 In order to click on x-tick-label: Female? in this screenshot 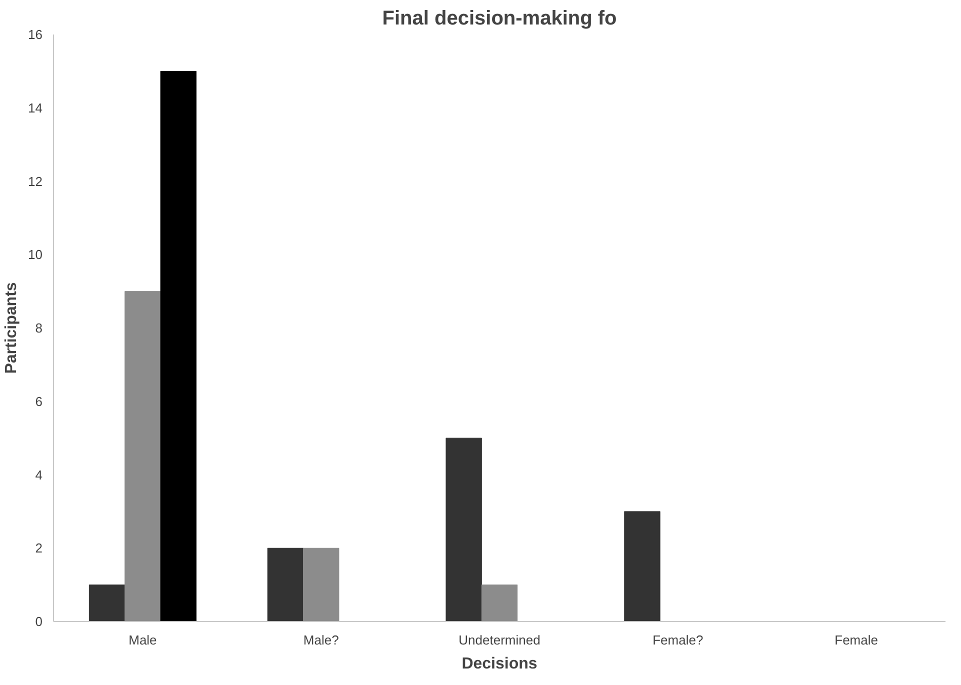, I will do `click(678, 640)`.